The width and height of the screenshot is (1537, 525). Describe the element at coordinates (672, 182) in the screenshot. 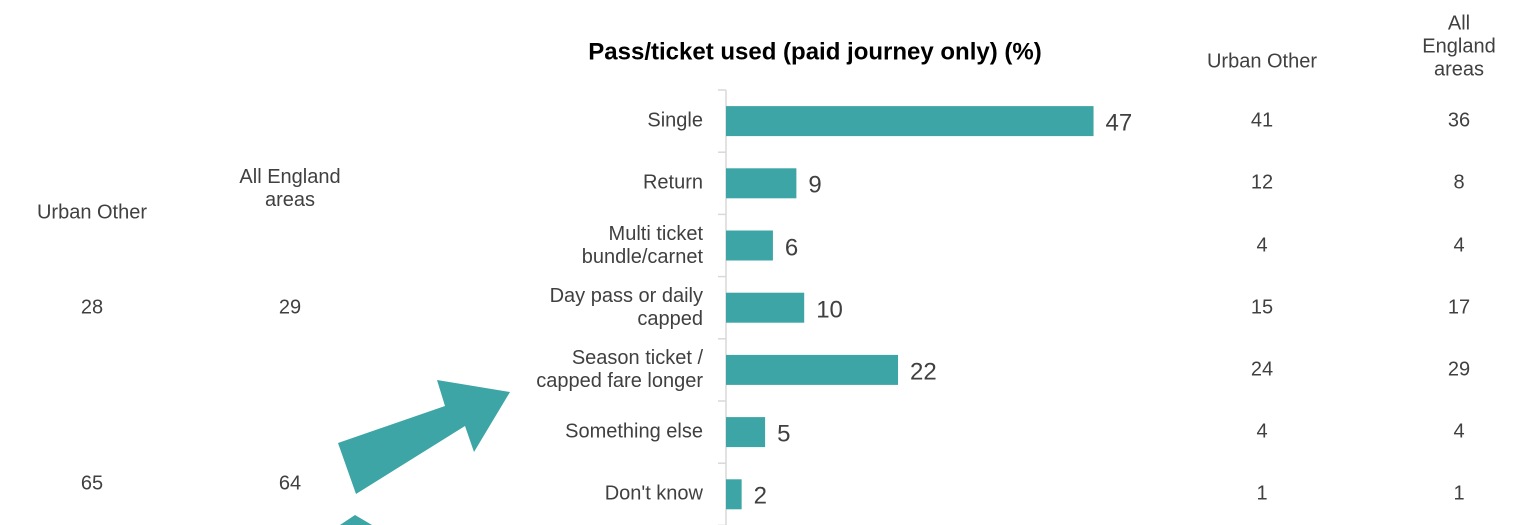

I see `category-label: Return` at that location.